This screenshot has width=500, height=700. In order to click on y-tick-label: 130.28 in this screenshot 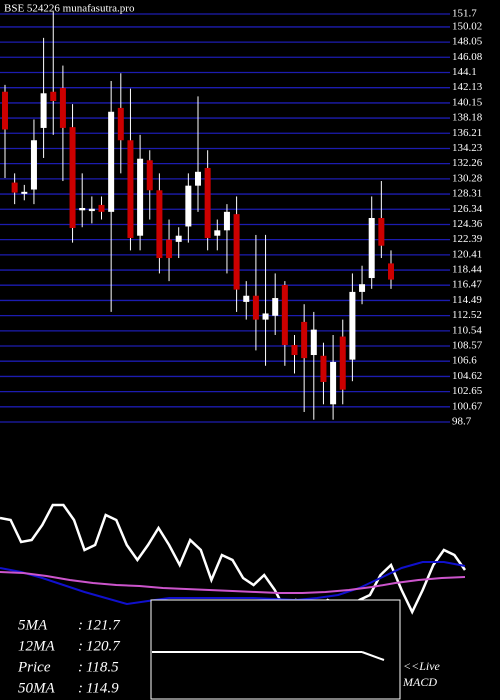, I will do `click(467, 178)`.